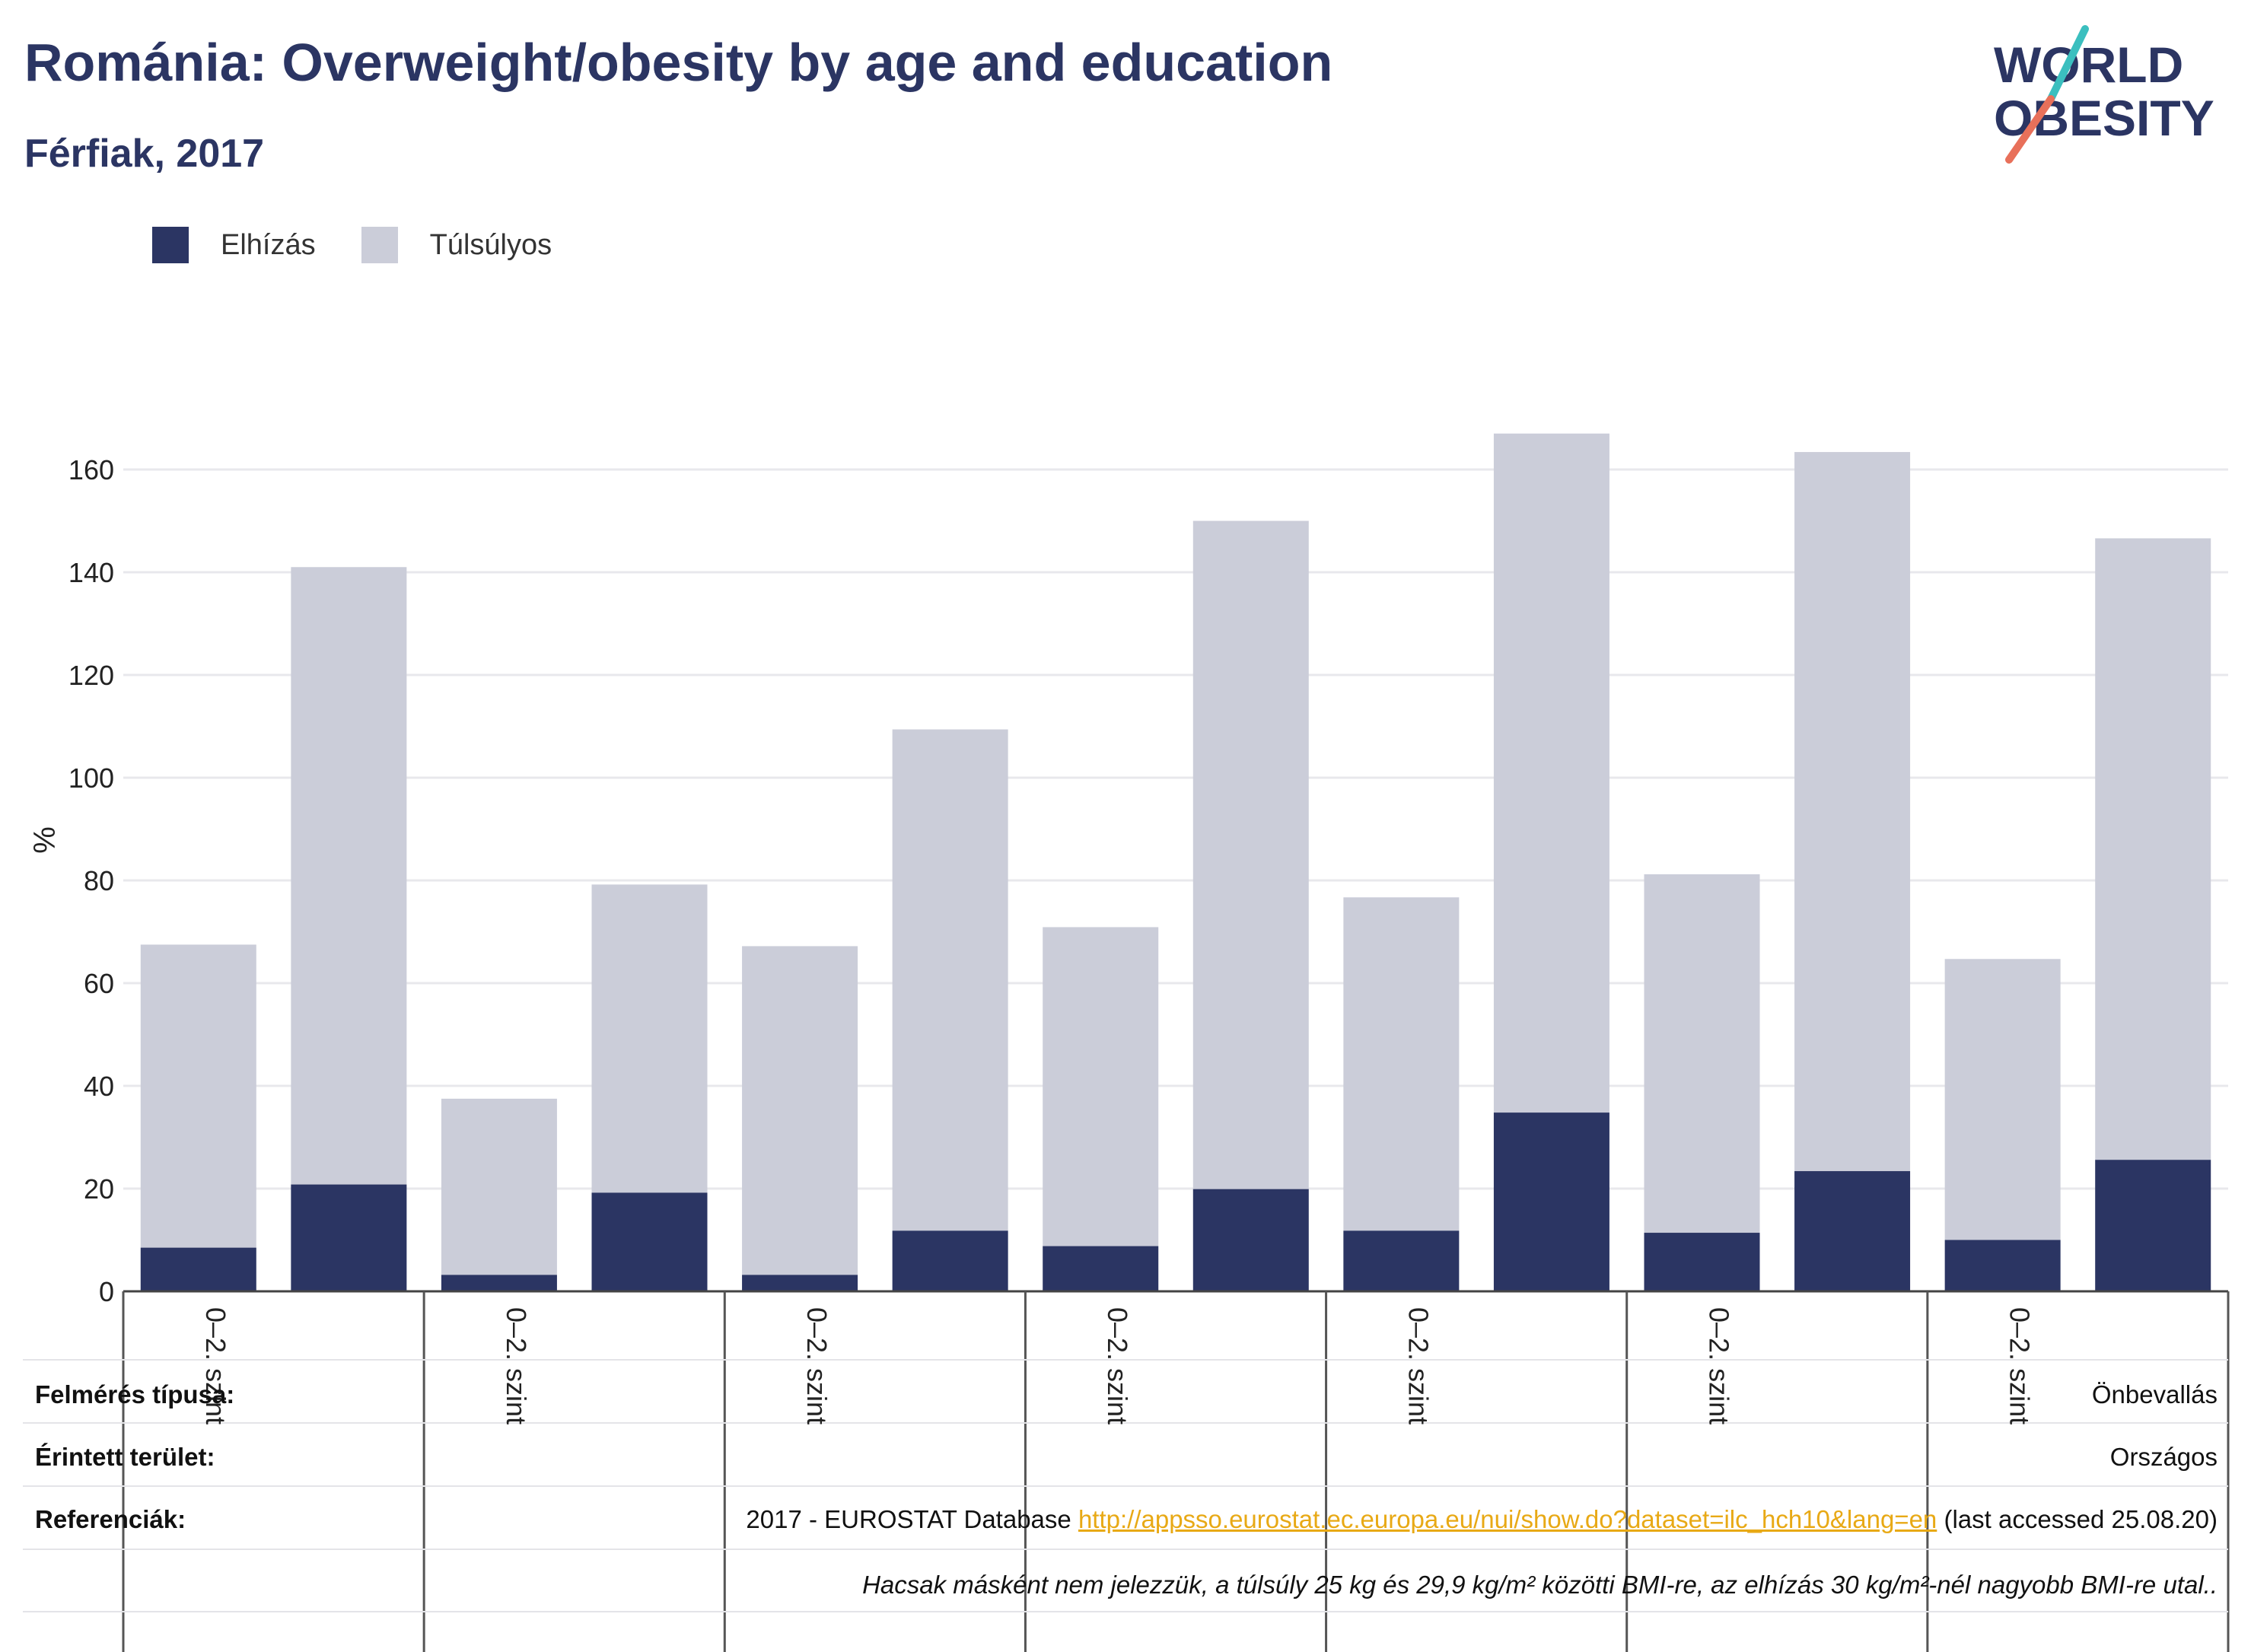 The image size is (2251, 1652). I want to click on area-value: Országos, so click(2163, 1457).